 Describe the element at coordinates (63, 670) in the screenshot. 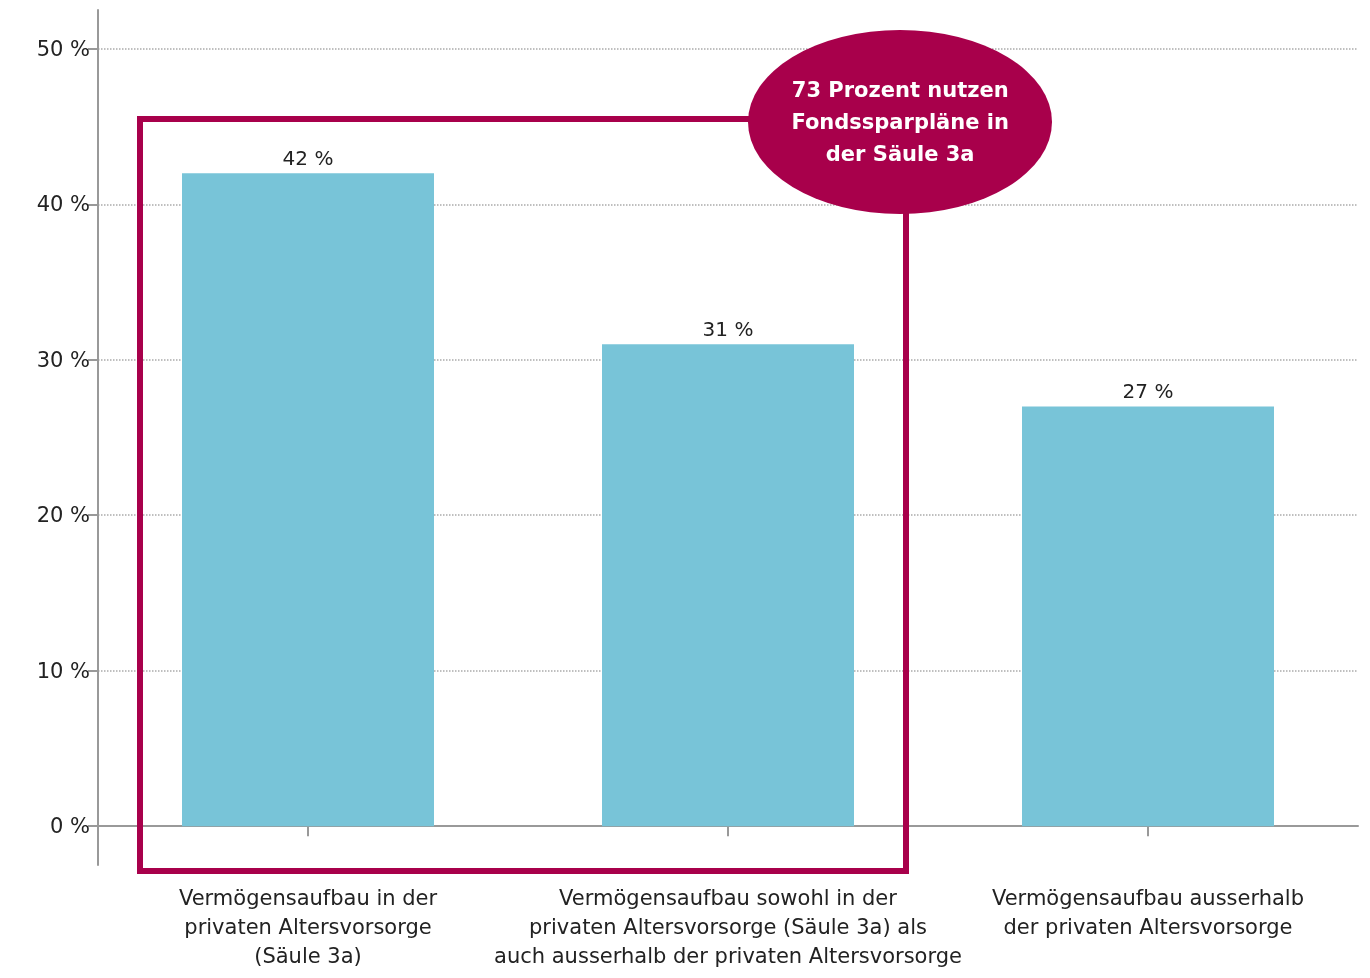

I see `y-tick-label: 10 %` at that location.